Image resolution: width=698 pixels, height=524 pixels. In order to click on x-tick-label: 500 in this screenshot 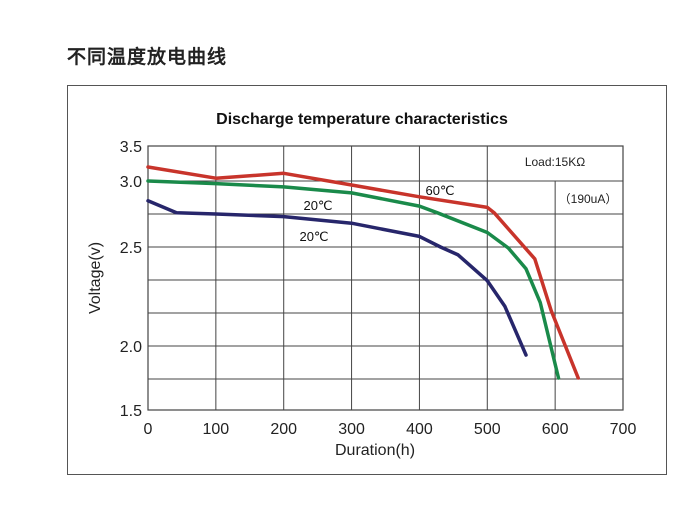, I will do `click(487, 429)`.